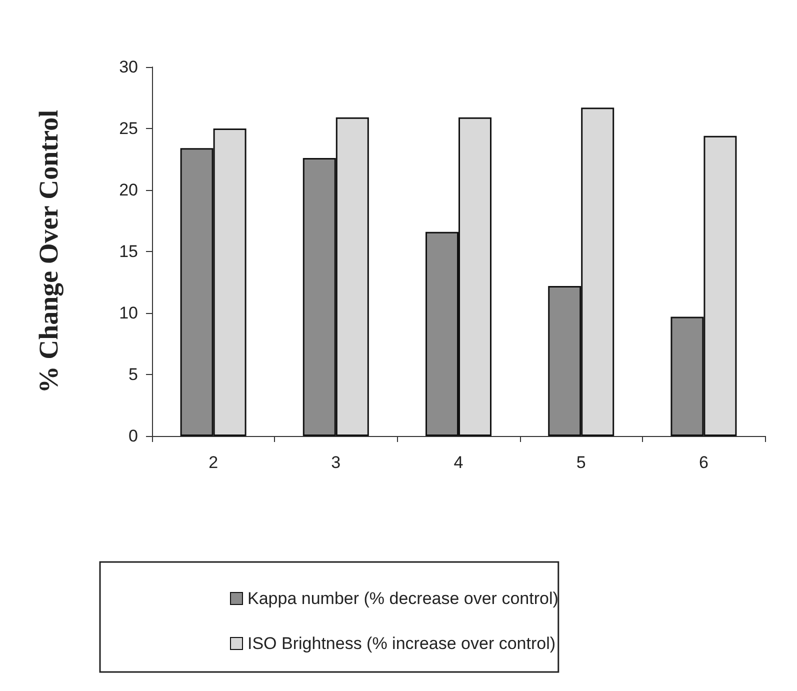 Image resolution: width=797 pixels, height=691 pixels. I want to click on x-tick-label: 4, so click(459, 462).